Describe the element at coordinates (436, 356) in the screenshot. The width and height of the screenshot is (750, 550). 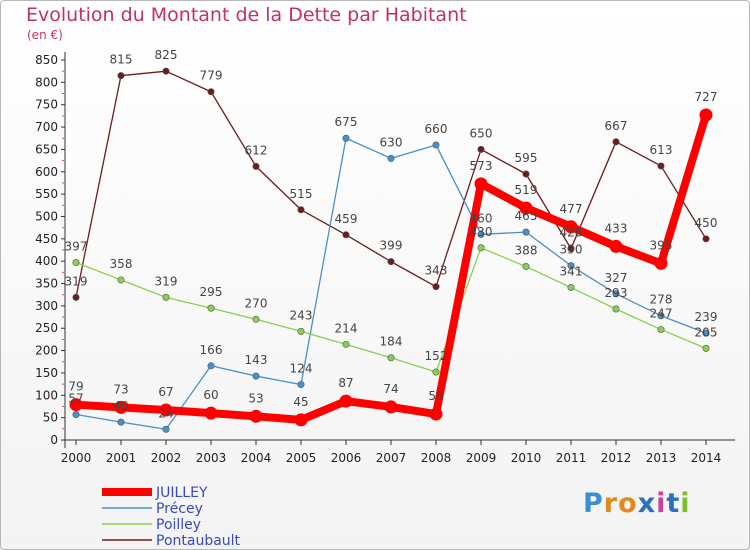
I see `data-label: 152` at that location.